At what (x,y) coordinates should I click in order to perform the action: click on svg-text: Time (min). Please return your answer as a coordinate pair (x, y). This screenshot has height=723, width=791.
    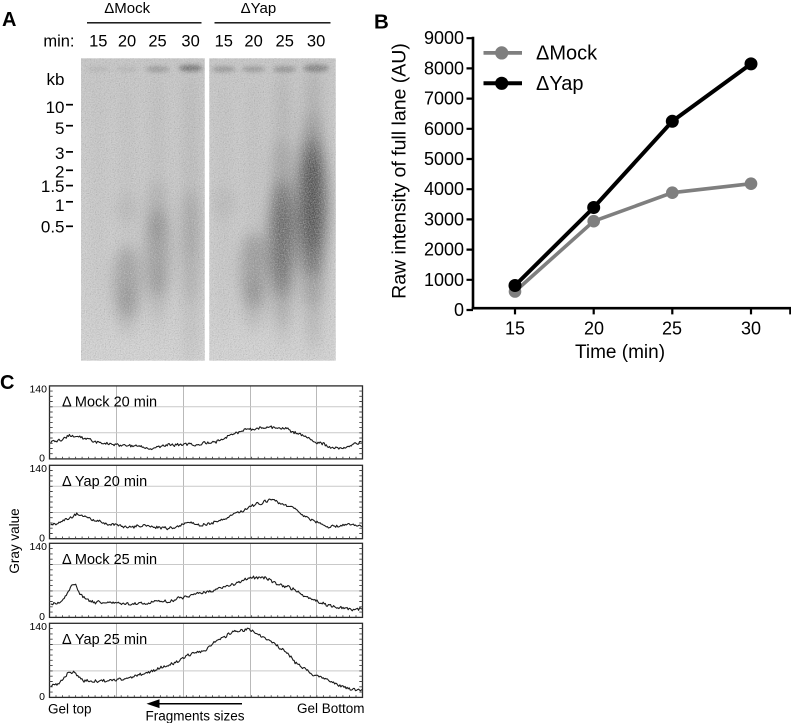
    Looking at the image, I should click on (620, 352).